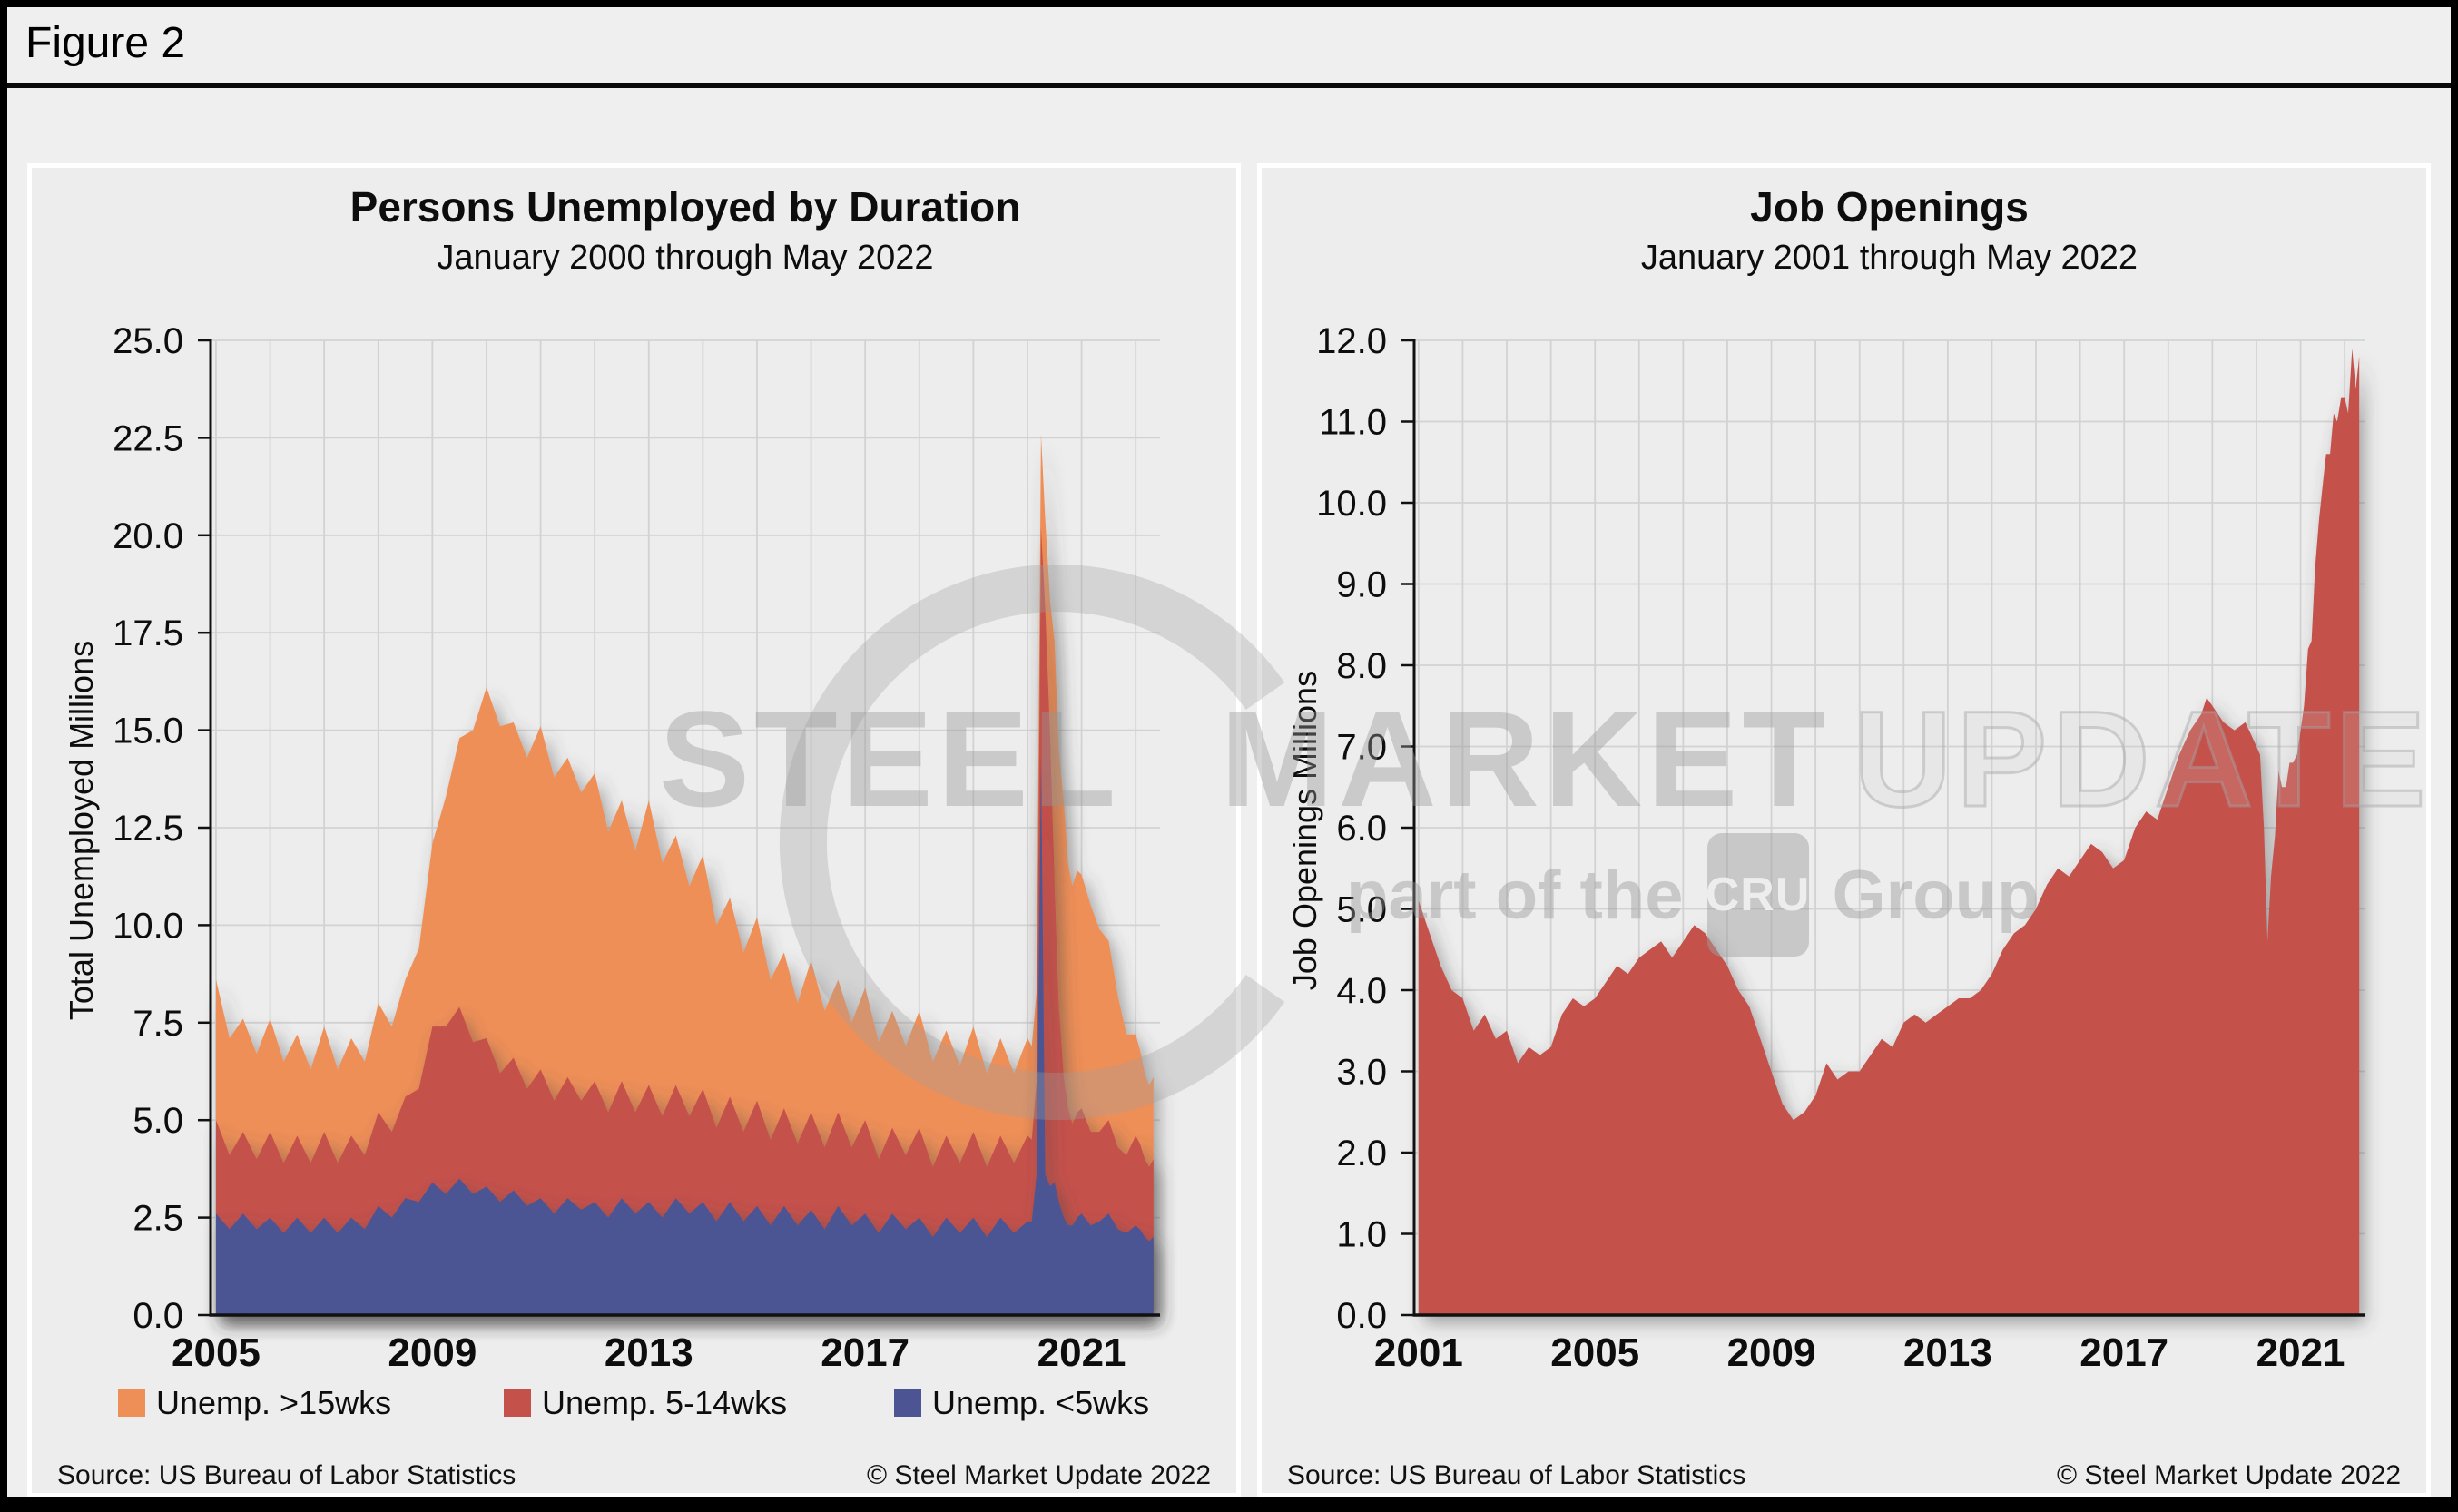 This screenshot has width=2458, height=1512. Describe the element at coordinates (1361, 1235) in the screenshot. I see `y-tick-label: 1.0` at that location.